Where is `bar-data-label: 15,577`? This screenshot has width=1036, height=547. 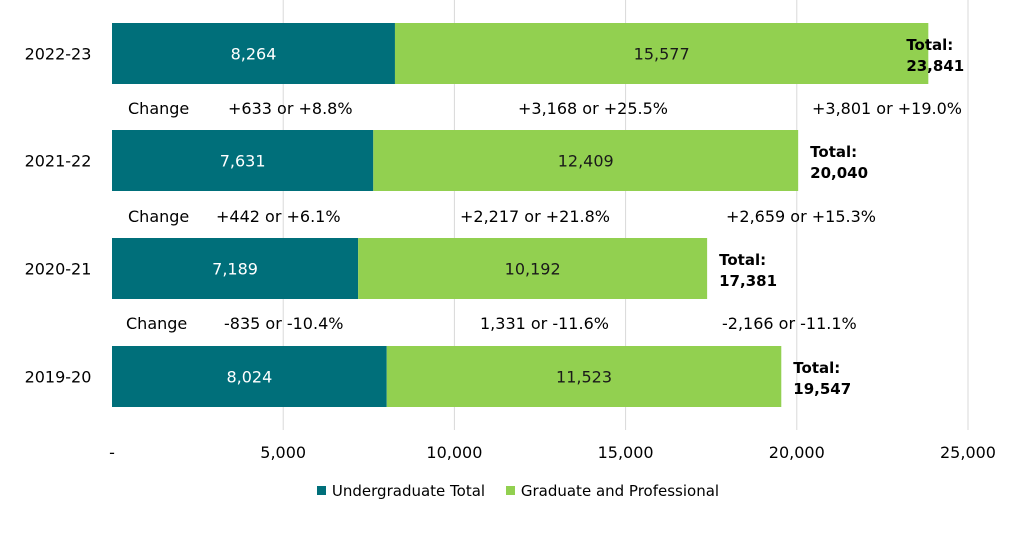
bar-data-label: 15,577 is located at coordinates (662, 54).